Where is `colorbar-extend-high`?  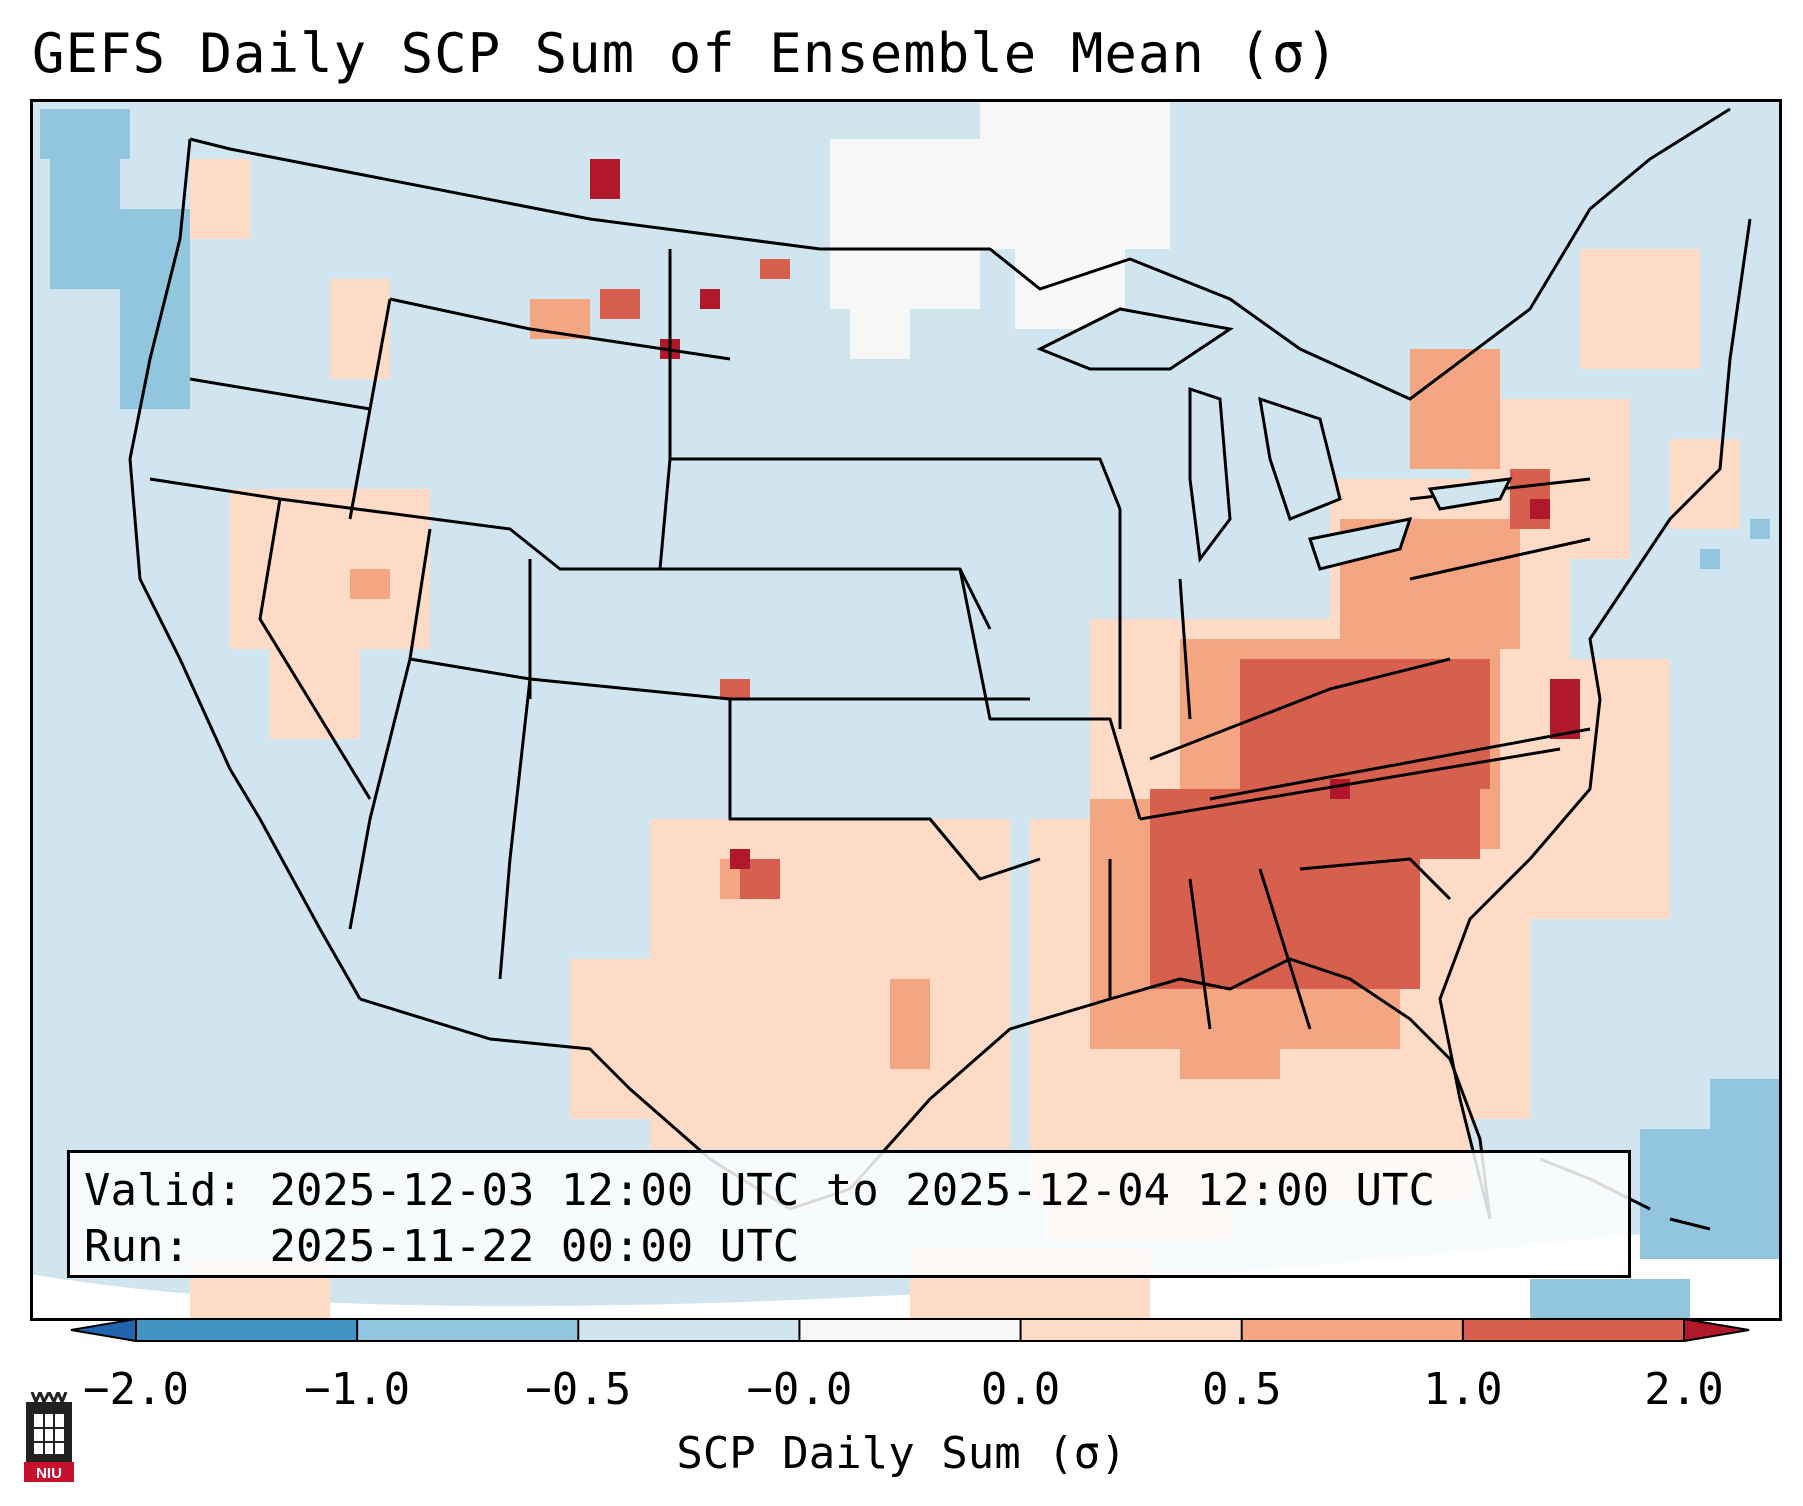
colorbar-extend-high is located at coordinates (1717, 1330).